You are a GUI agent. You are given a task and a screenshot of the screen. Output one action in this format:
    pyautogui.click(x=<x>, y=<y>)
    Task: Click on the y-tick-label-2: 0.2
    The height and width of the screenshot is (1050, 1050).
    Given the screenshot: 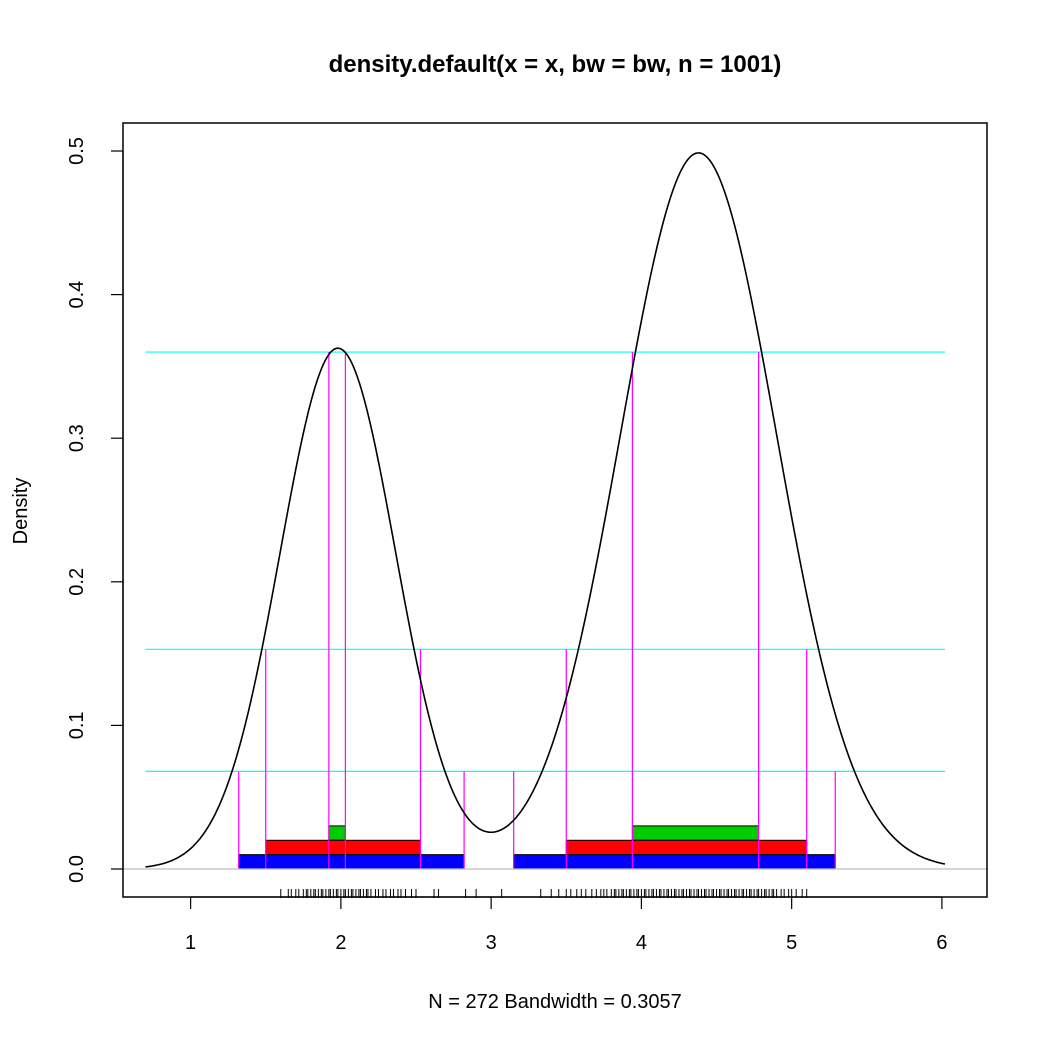 What is the action you would take?
    pyautogui.click(x=77, y=582)
    